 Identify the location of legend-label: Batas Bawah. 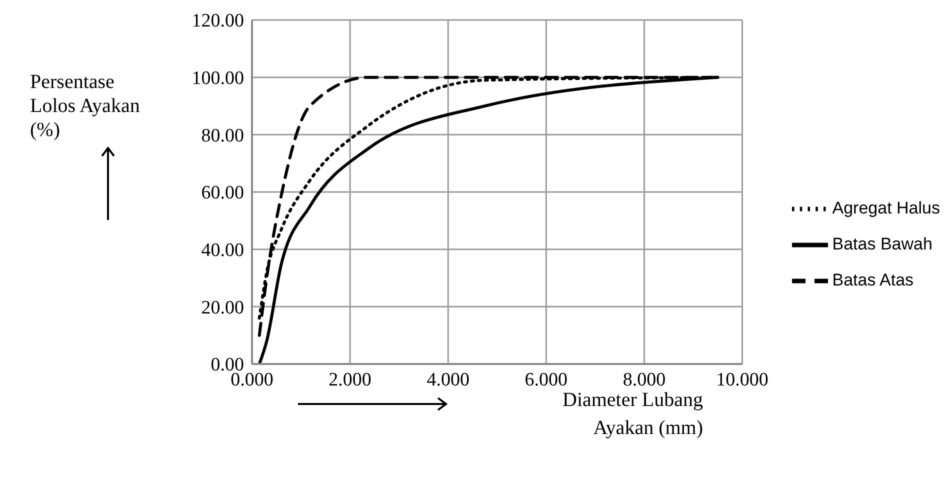
(882, 244).